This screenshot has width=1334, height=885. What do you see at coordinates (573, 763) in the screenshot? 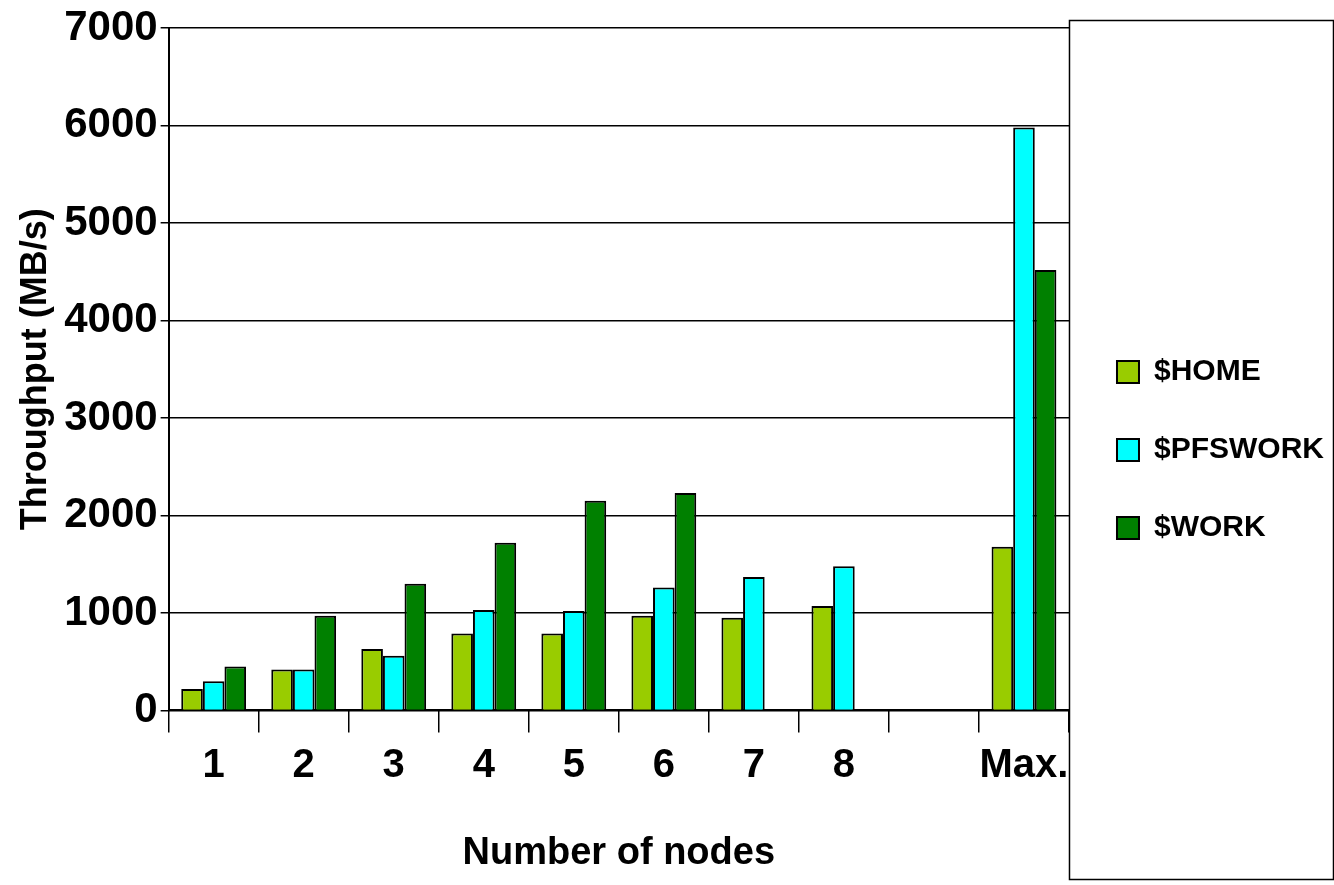
I see `x-tick-label: 5` at bounding box center [573, 763].